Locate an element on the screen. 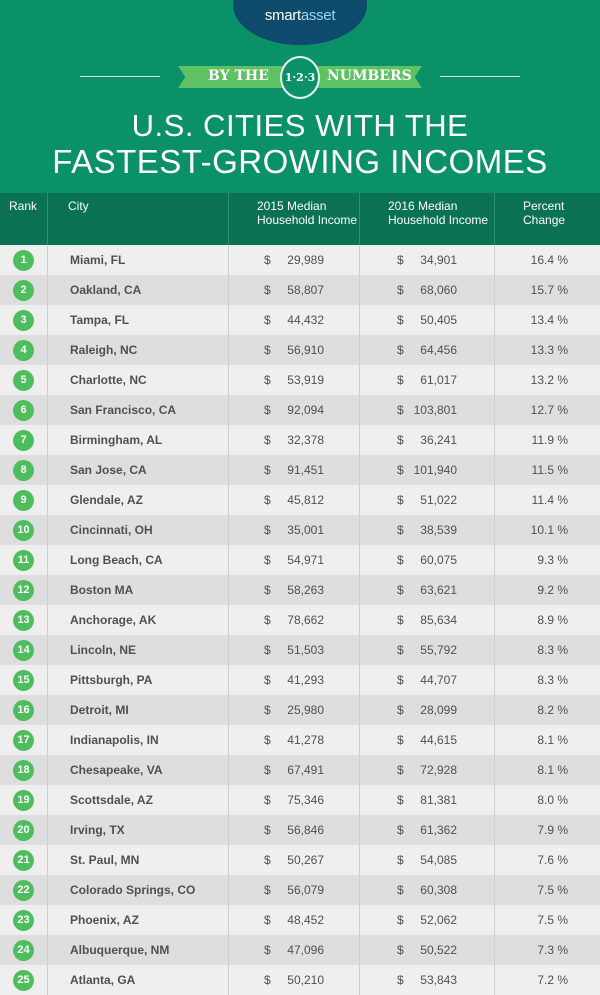 Image resolution: width=600 pixels, height=995 pixels. rank-badge: 10 is located at coordinates (23, 530).